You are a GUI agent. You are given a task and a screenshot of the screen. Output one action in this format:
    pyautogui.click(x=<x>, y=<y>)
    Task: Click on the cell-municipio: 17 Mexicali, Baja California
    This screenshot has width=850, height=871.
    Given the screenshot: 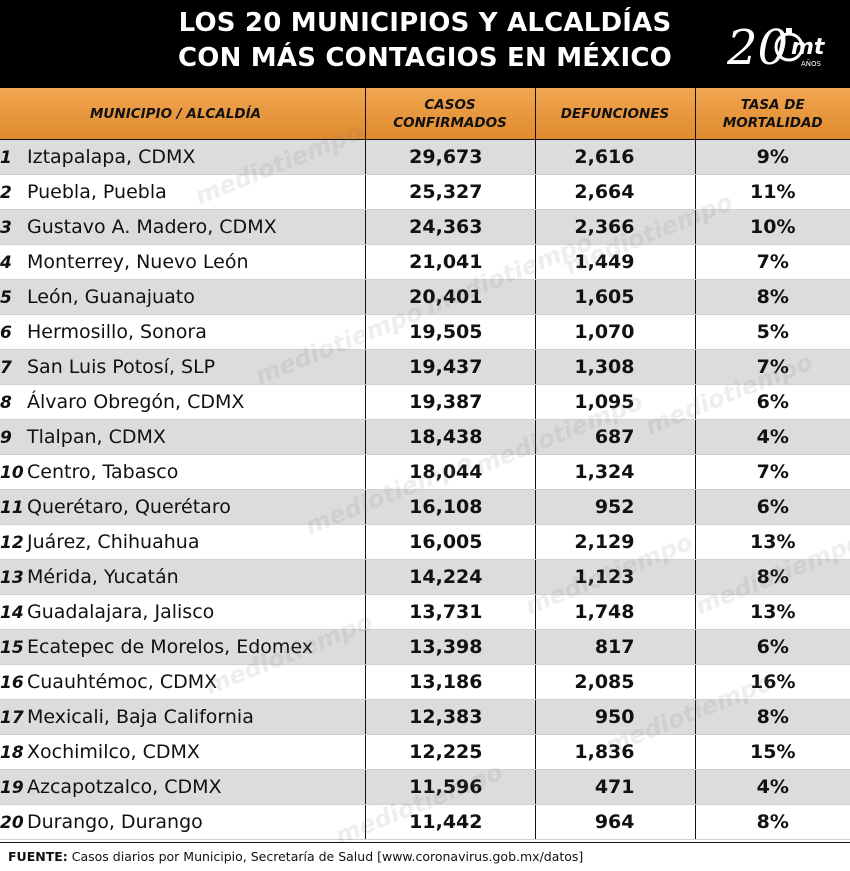 What is the action you would take?
    pyautogui.click(x=183, y=717)
    